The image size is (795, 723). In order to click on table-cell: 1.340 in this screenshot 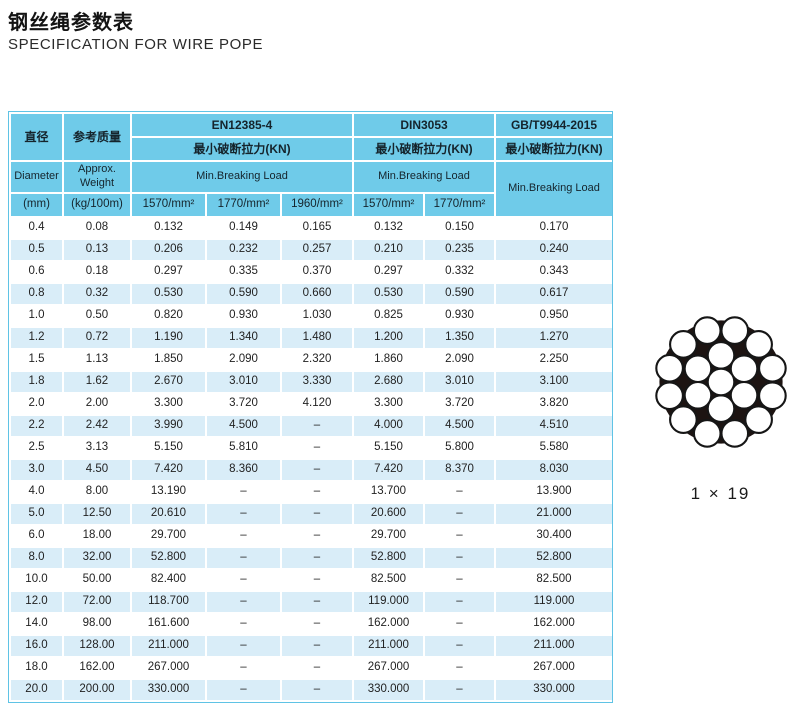, I will do `click(243, 337)`.